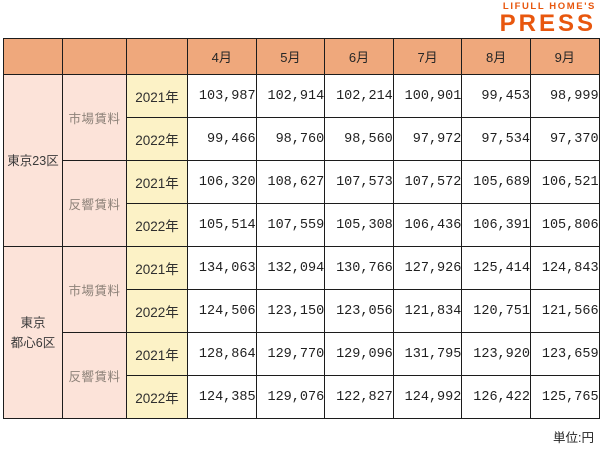 This screenshot has width=600, height=450. Describe the element at coordinates (496, 268) in the screenshot. I see `value-cell: 125,414` at that location.